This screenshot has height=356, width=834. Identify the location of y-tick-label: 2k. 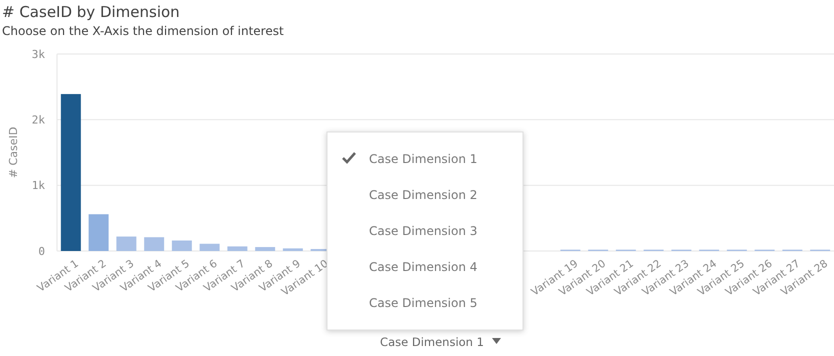
(39, 120).